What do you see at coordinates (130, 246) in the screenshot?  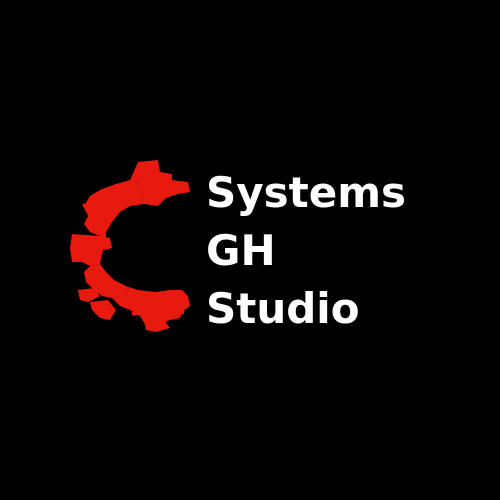 I see `gear-c-logo-icon` at bounding box center [130, 246].